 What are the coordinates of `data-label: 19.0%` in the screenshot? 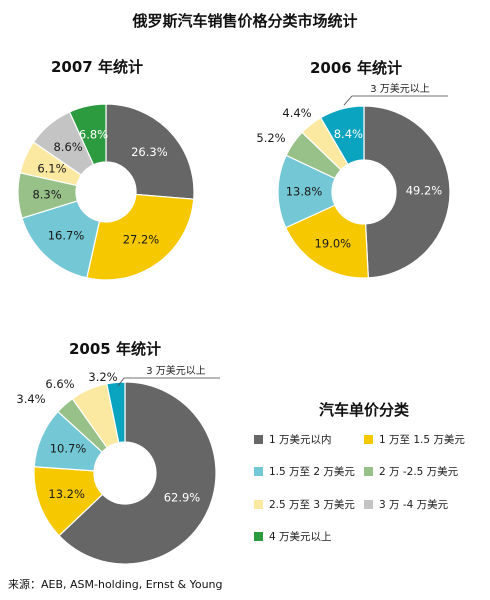 It's located at (333, 243).